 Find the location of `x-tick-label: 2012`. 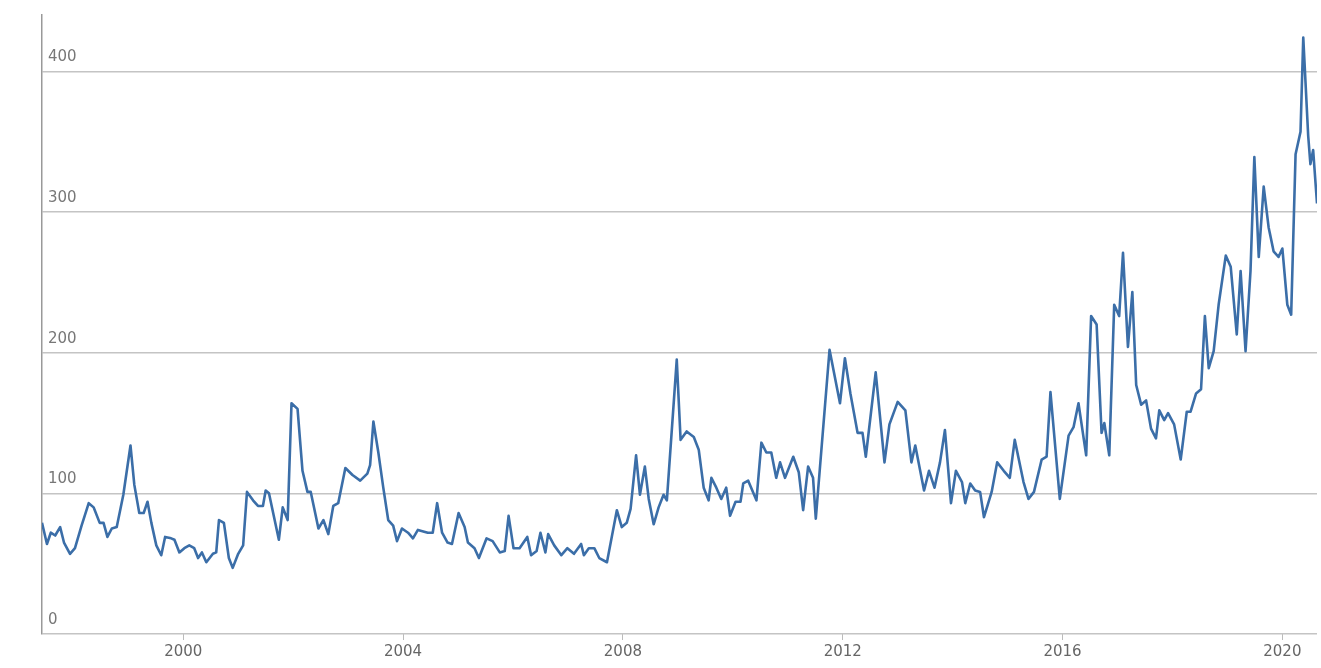

x-tick-label: 2012 is located at coordinates (842, 650).